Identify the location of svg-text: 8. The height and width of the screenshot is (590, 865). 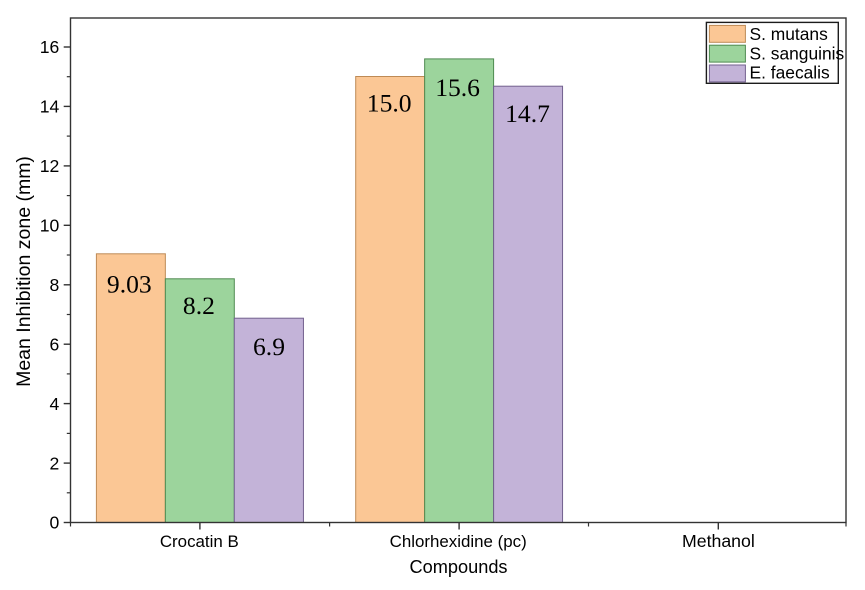
(55, 285).